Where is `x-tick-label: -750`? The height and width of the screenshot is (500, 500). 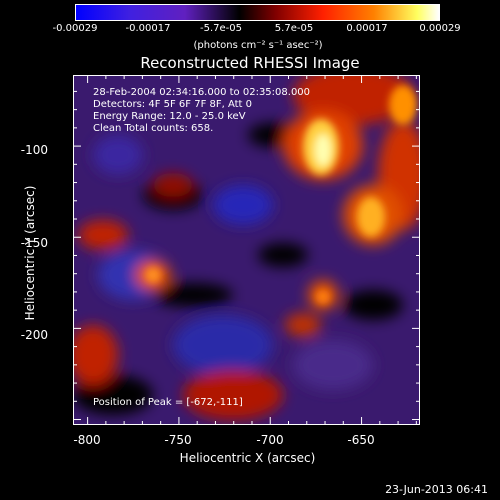
x-tick-label: -750 is located at coordinates (178, 440).